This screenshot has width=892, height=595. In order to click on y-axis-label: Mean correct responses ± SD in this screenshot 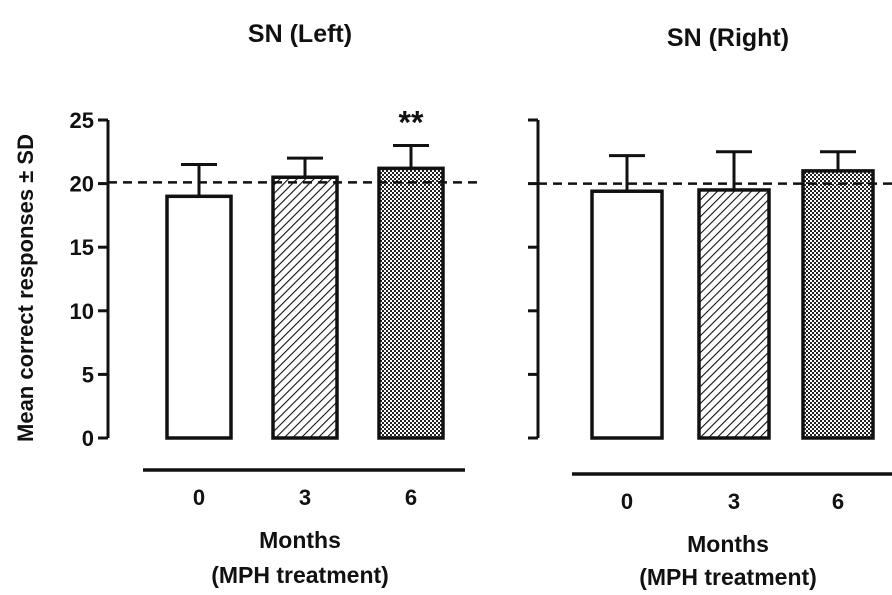, I will do `click(25, 288)`.